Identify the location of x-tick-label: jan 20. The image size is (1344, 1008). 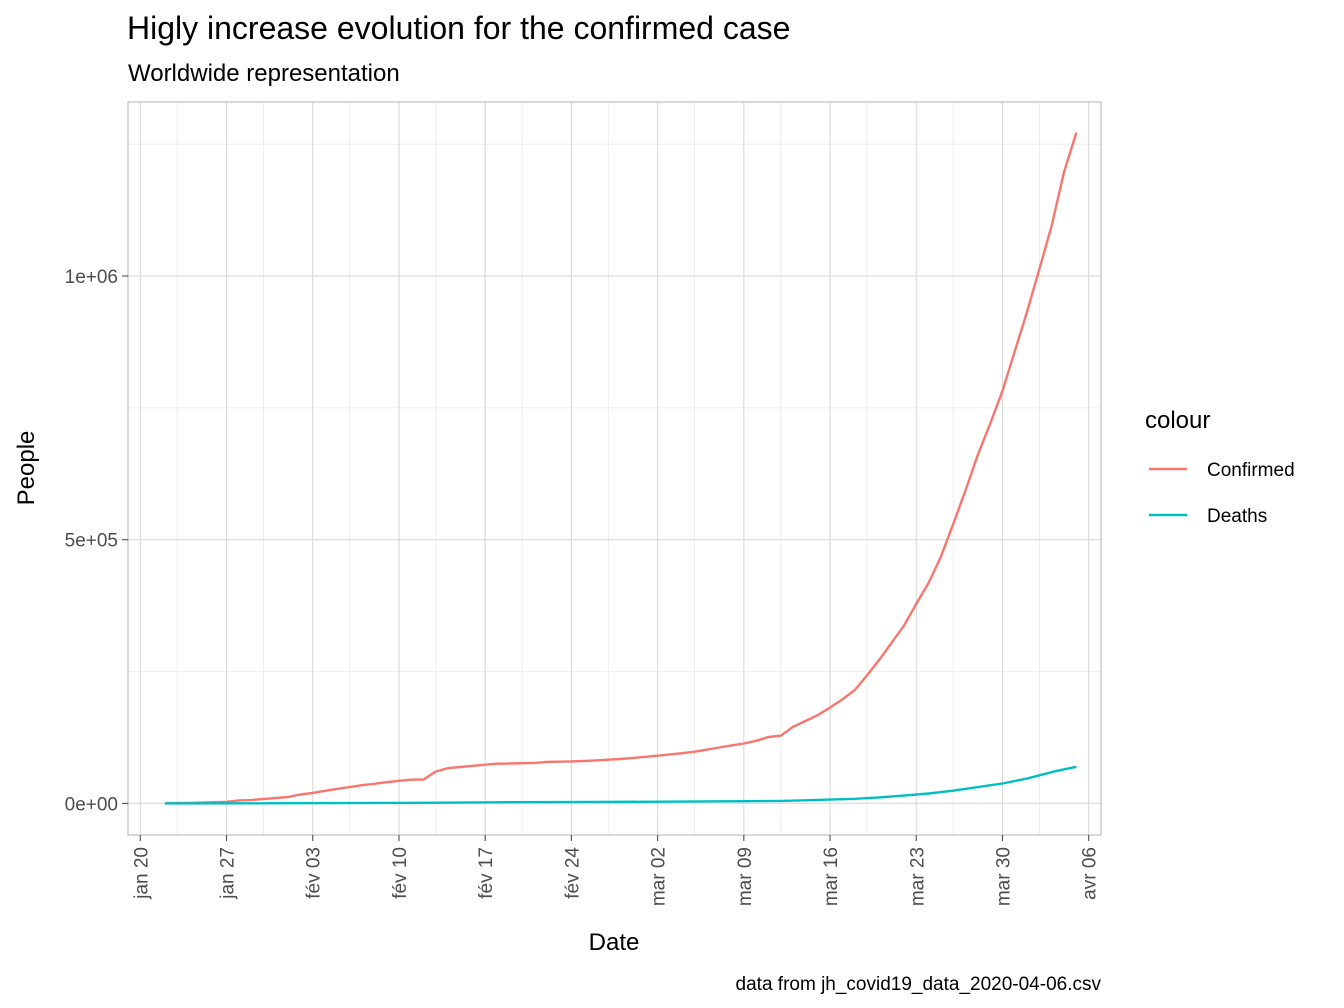
(141, 873).